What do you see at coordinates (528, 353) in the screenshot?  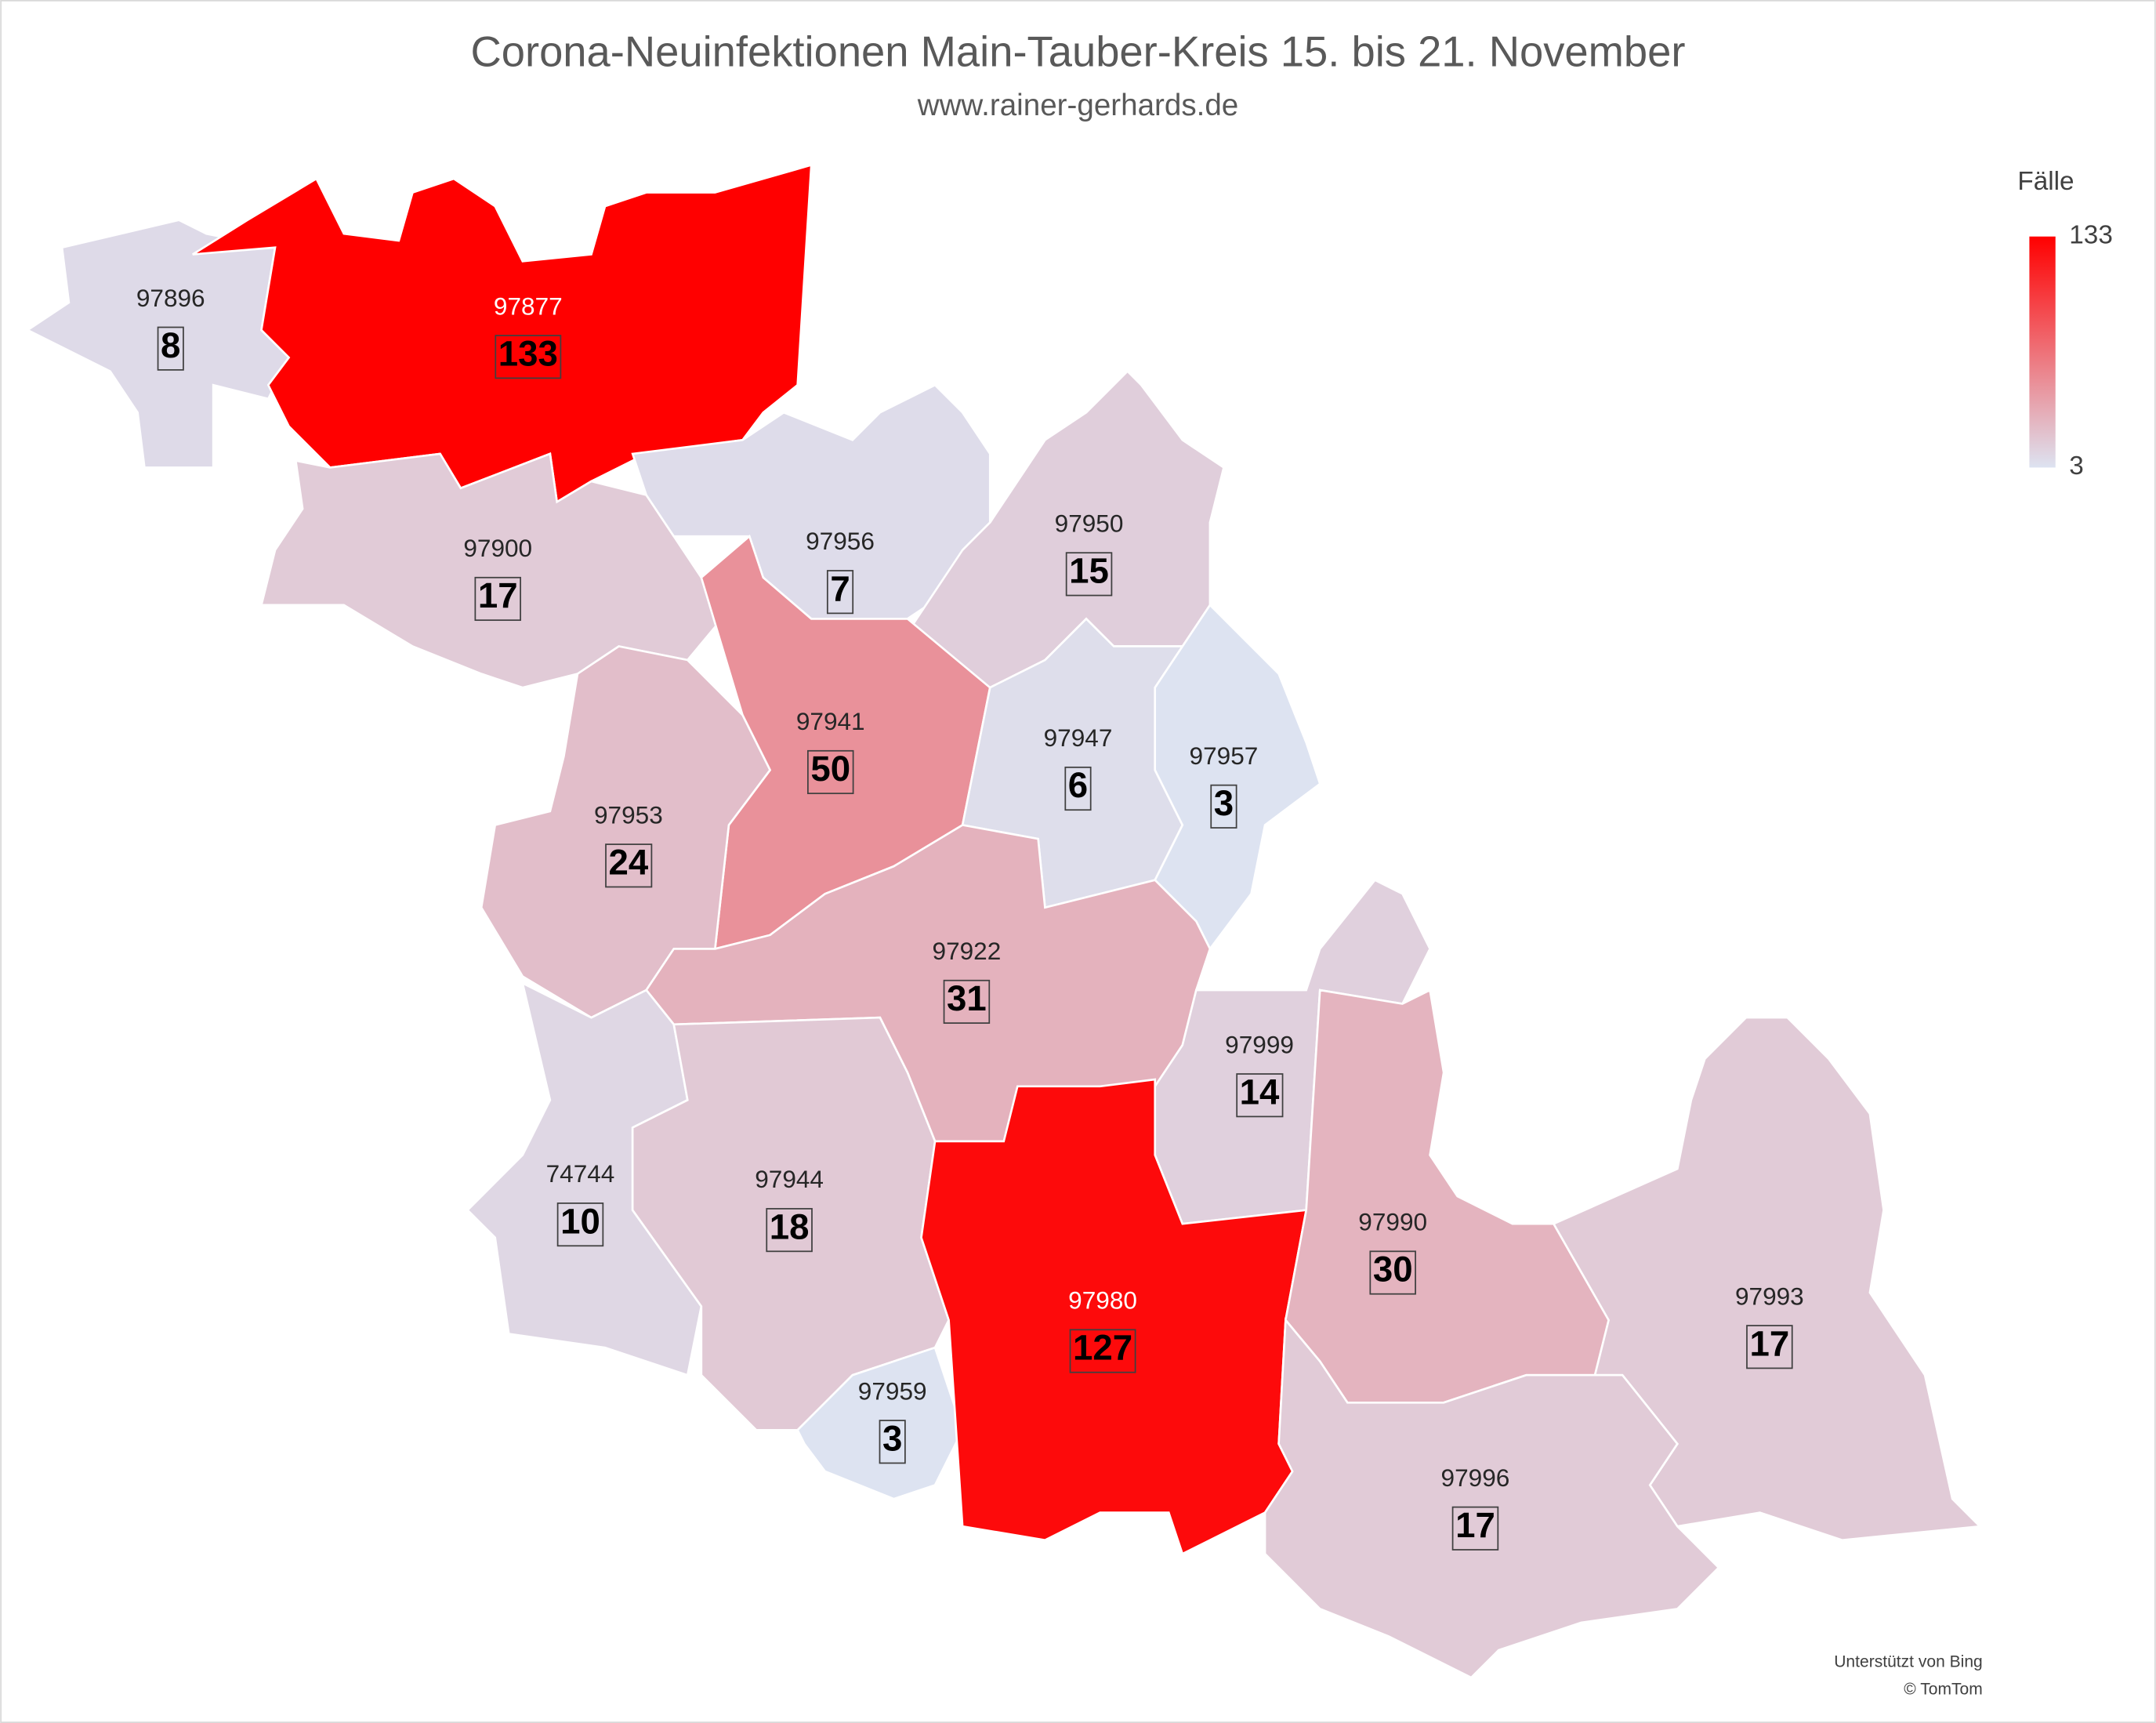 I see `value-label: 133` at bounding box center [528, 353].